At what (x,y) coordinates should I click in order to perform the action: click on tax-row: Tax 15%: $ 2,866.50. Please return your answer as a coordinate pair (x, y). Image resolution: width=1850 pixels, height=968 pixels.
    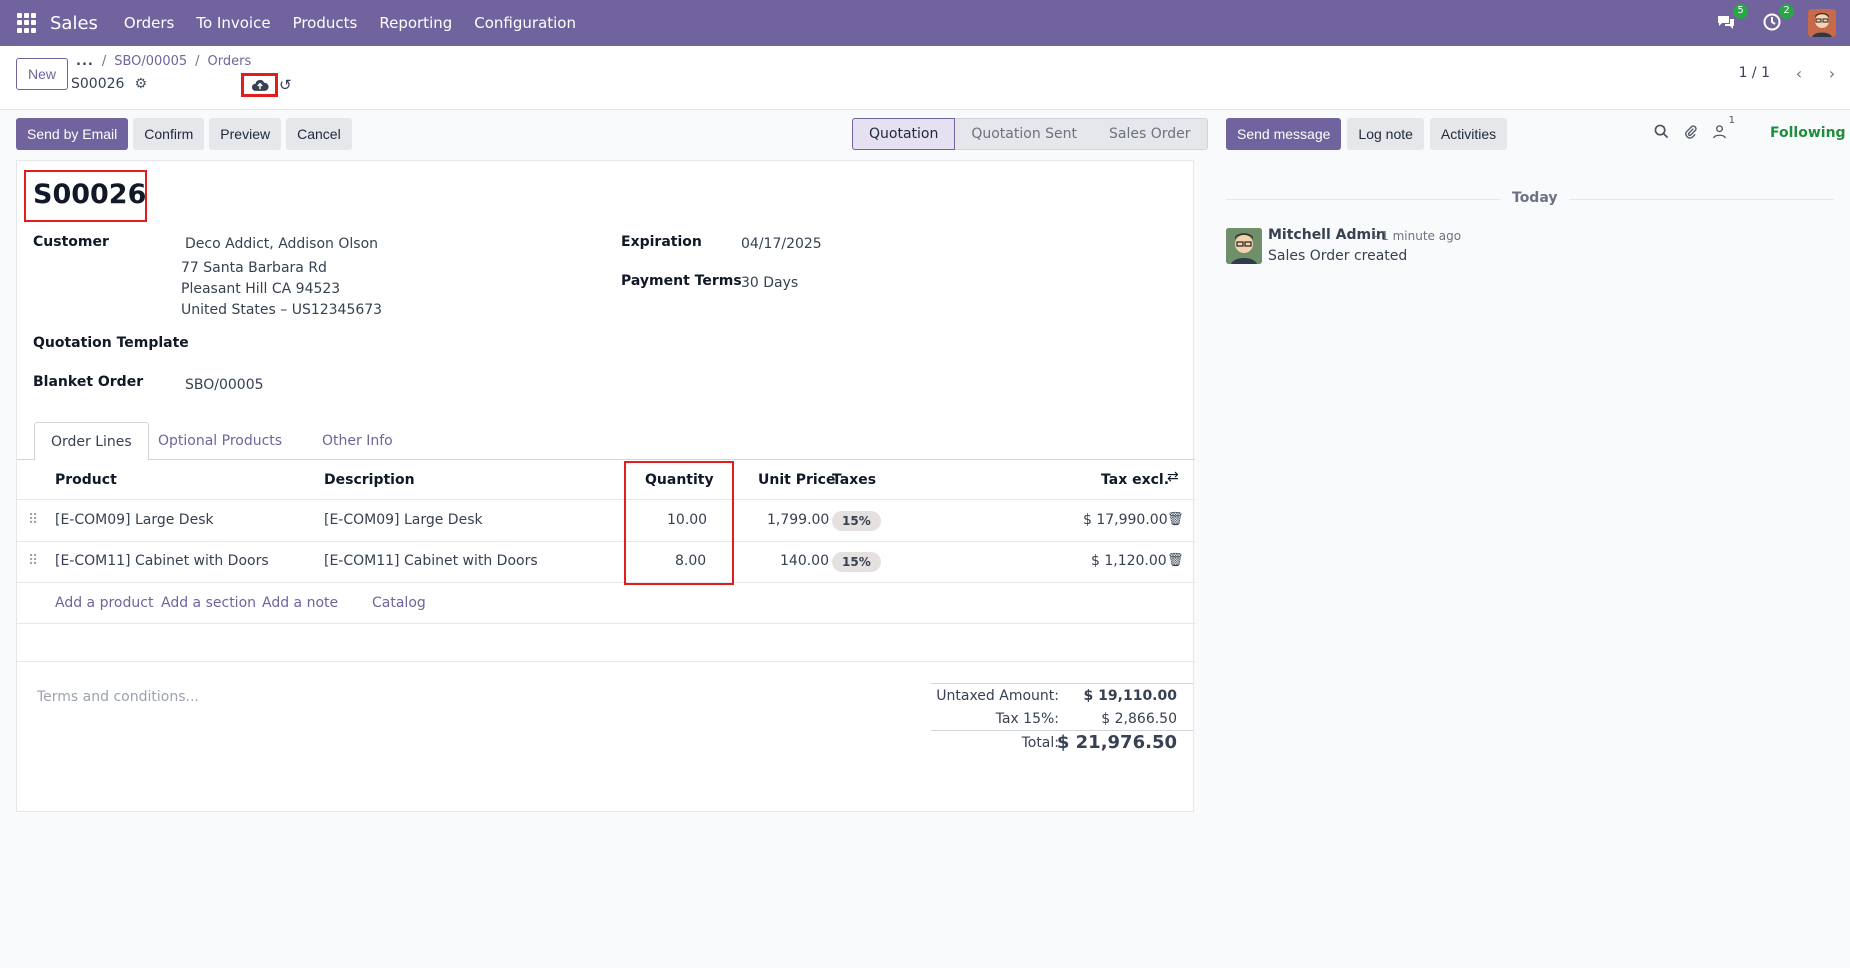
    Looking at the image, I should click on (1062, 718).